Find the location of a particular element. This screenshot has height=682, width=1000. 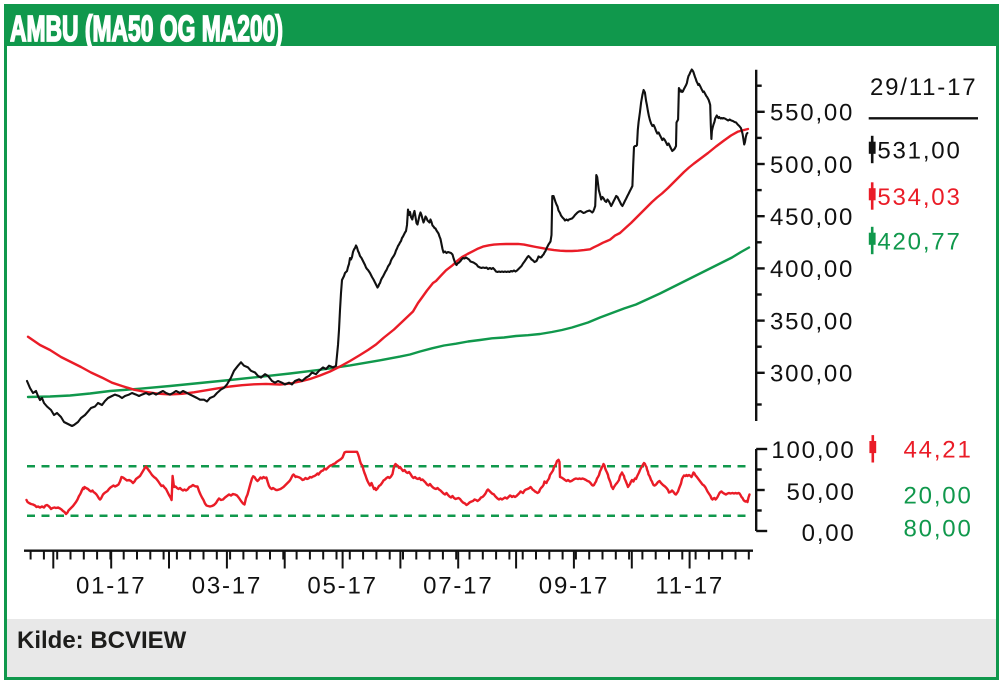

svg-text: 300,00 is located at coordinates (812, 374).